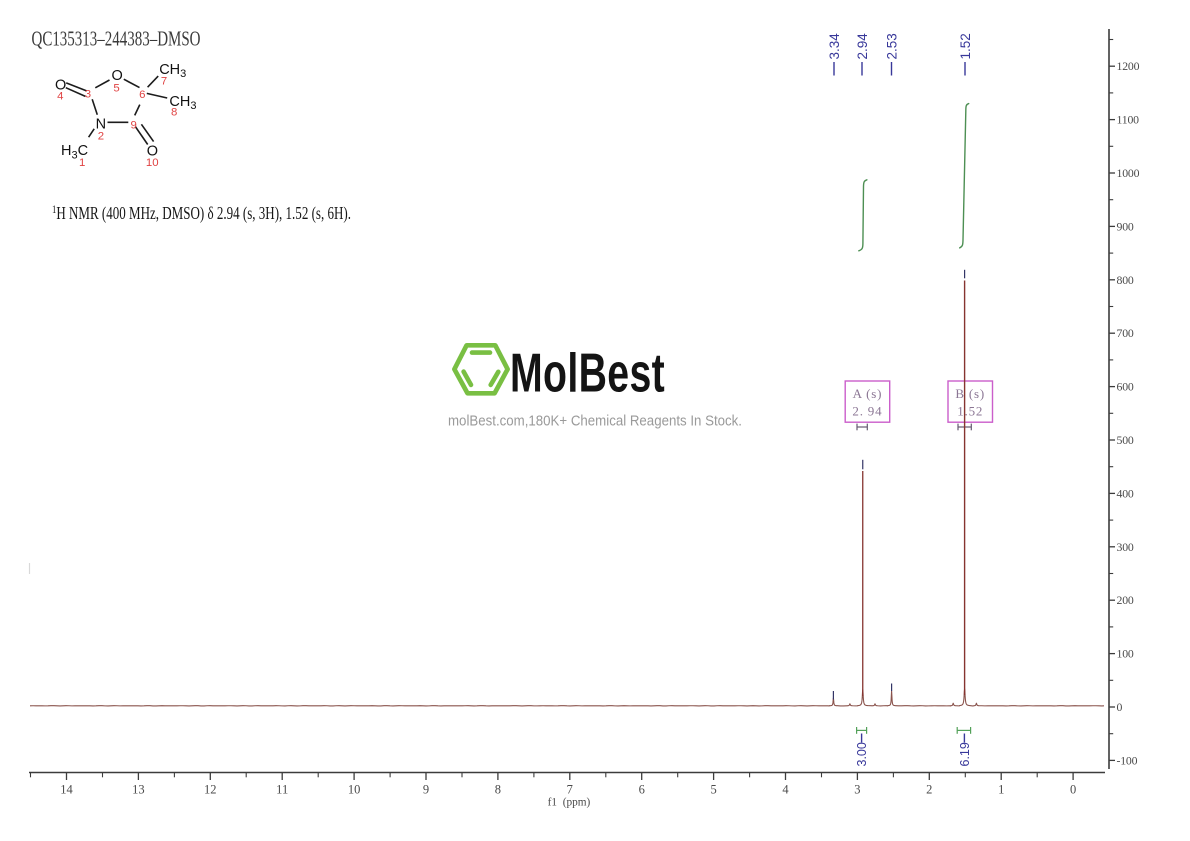 Image resolution: width=1190 pixels, height=841 pixels. Describe the element at coordinates (1125, 226) in the screenshot. I see `svg-text: 900` at that location.